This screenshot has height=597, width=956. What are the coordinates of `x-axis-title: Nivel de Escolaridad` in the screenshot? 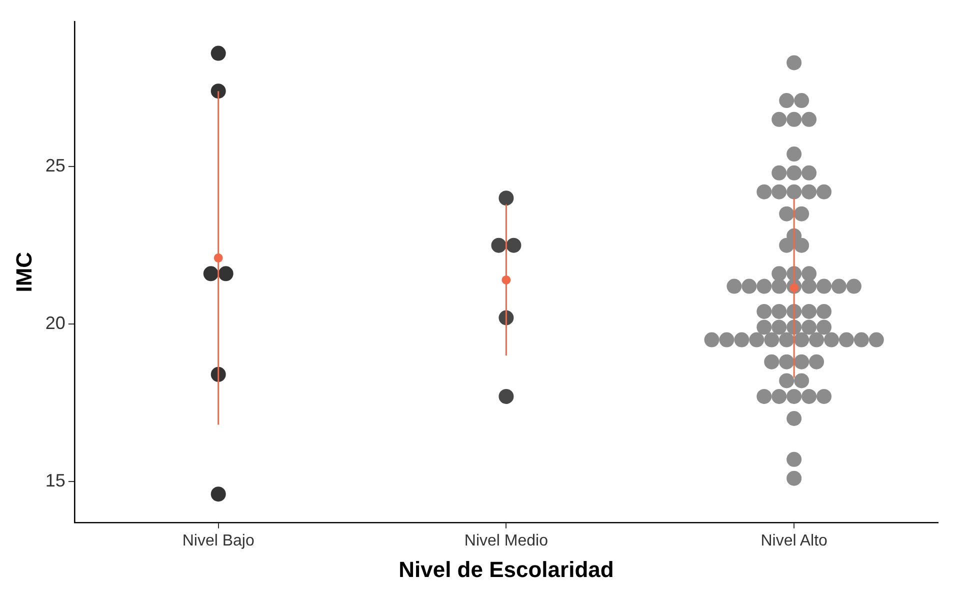 It's located at (506, 569).